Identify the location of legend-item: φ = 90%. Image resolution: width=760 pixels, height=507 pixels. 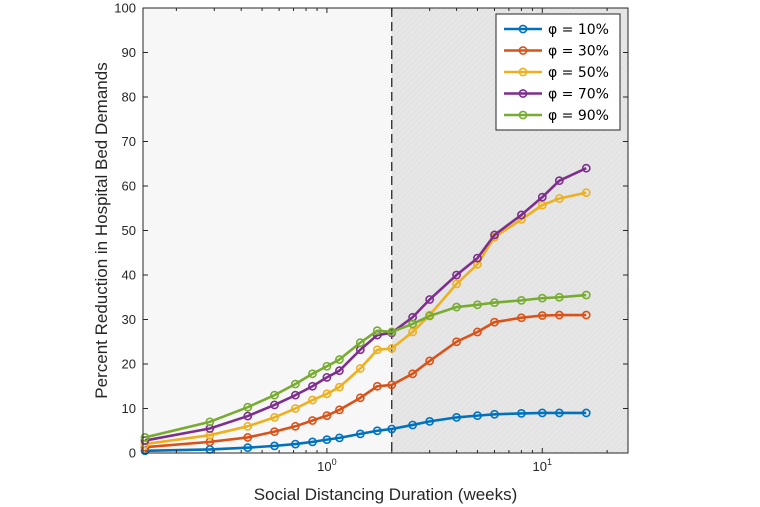
(556, 116).